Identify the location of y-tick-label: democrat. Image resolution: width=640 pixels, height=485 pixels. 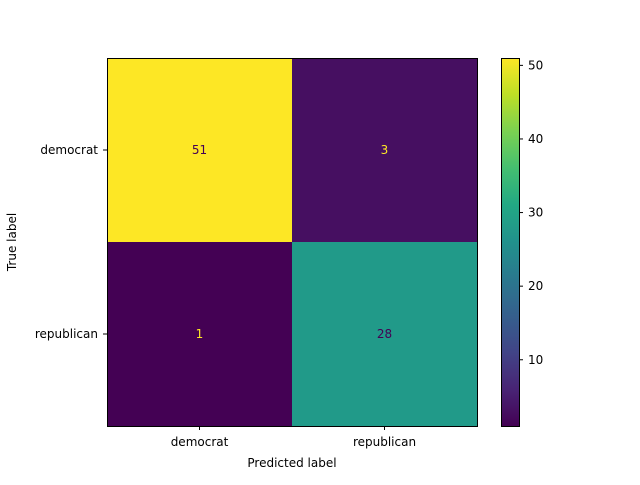
(69, 150).